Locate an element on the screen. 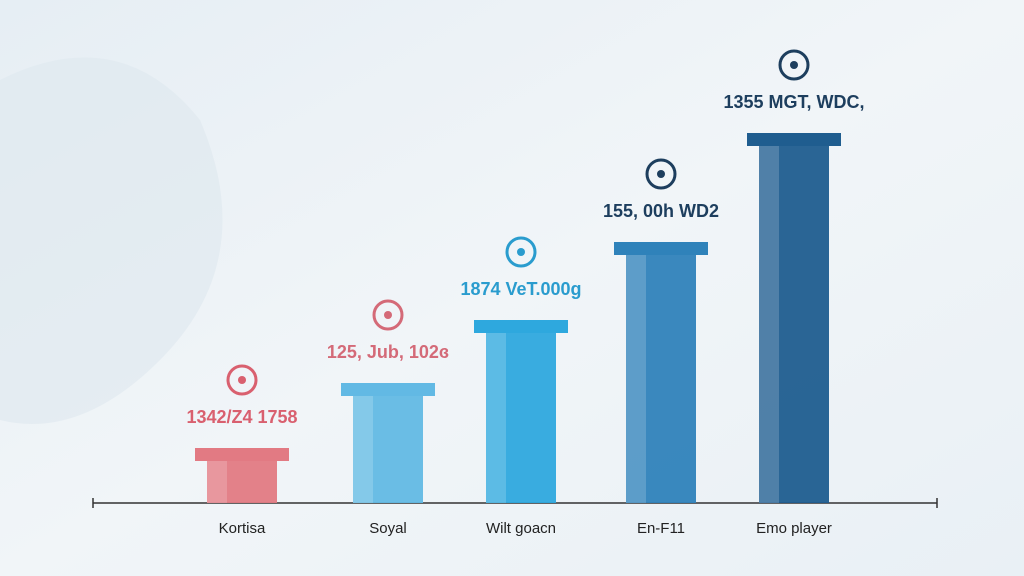 The height and width of the screenshot is (576, 1024). bar-label: 1355 MGT, WDC, is located at coordinates (793, 102).